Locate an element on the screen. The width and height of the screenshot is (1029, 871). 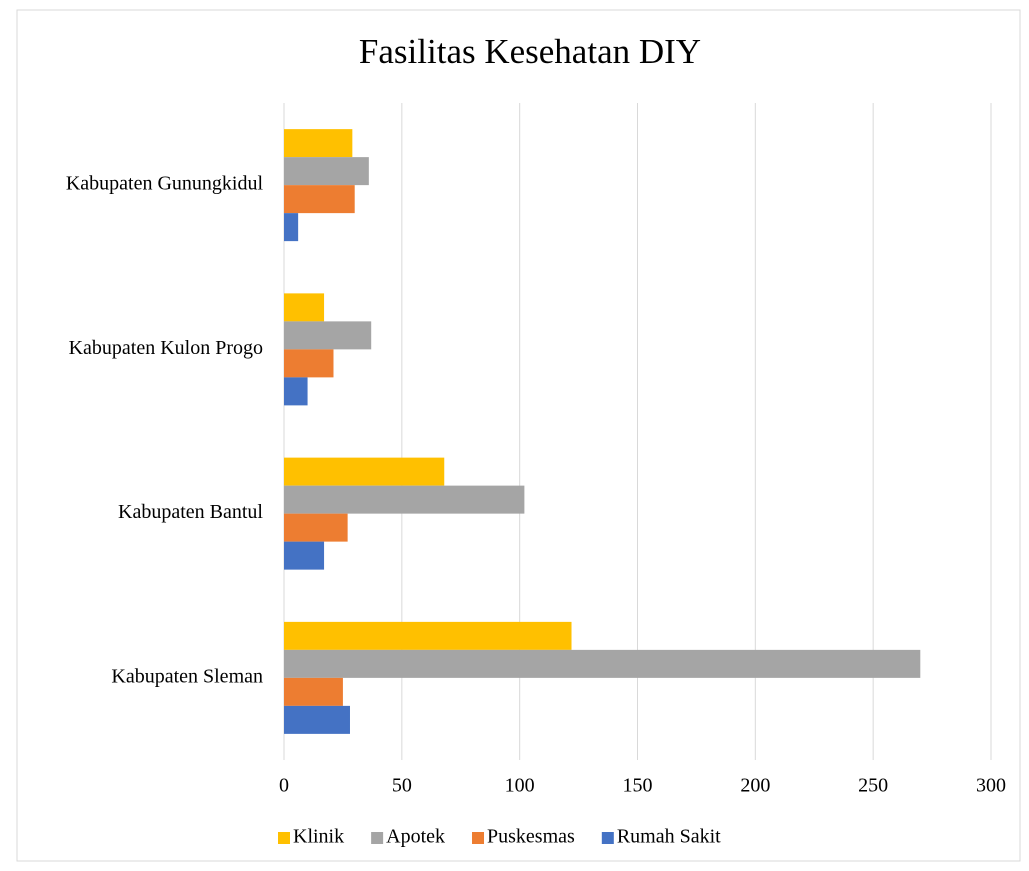
x-tick-label: 100 is located at coordinates (520, 786).